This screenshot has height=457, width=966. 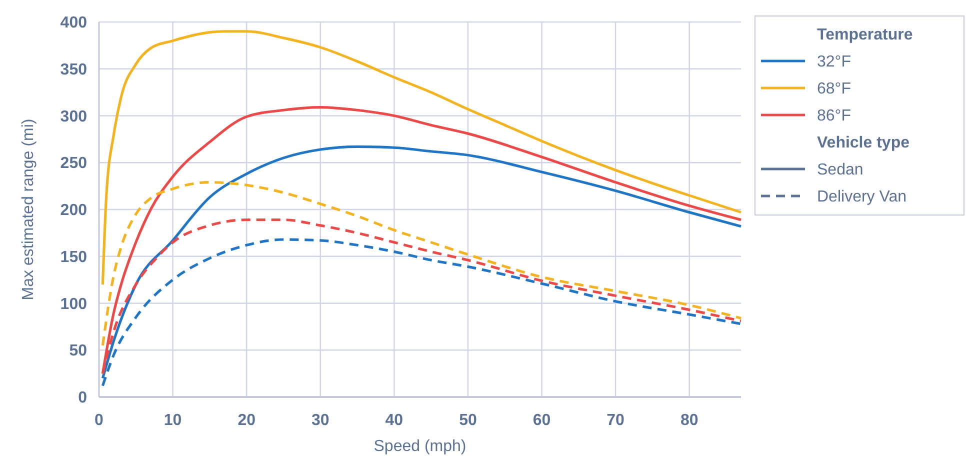 I want to click on y-tick-label: 300, so click(x=74, y=117).